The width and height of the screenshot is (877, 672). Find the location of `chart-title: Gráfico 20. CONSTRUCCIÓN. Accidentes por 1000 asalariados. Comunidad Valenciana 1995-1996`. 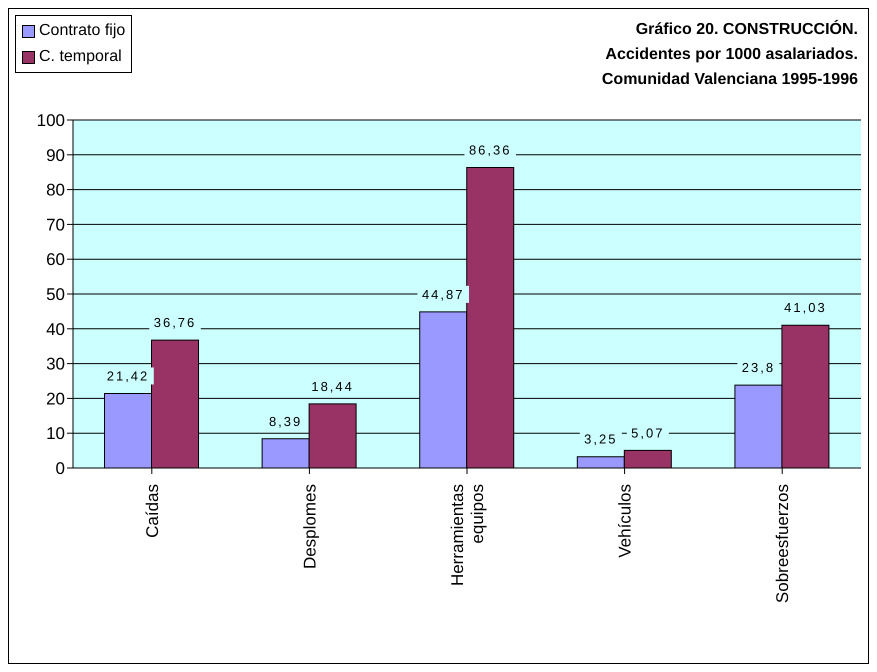

chart-title: Gráfico 20. CONSTRUCCIÓN. Accidentes por 1000 asalariados. Comunidad Valenciana 1995-1996 is located at coordinates (730, 54).